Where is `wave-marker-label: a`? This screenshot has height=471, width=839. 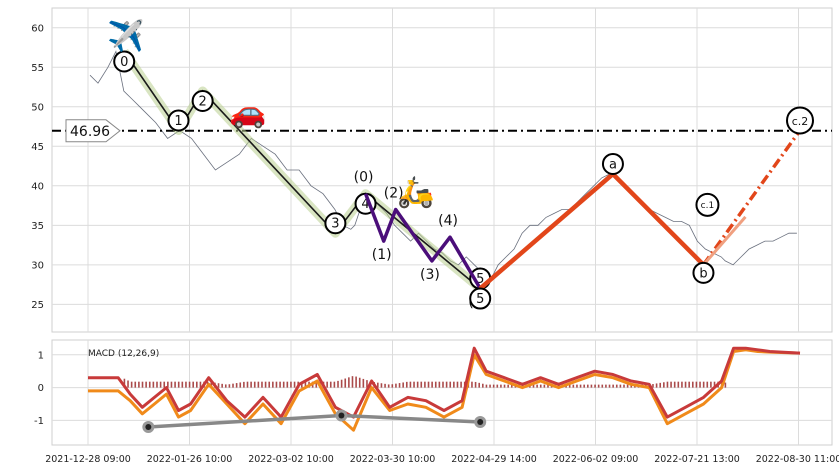
wave-marker-label: a is located at coordinates (613, 164).